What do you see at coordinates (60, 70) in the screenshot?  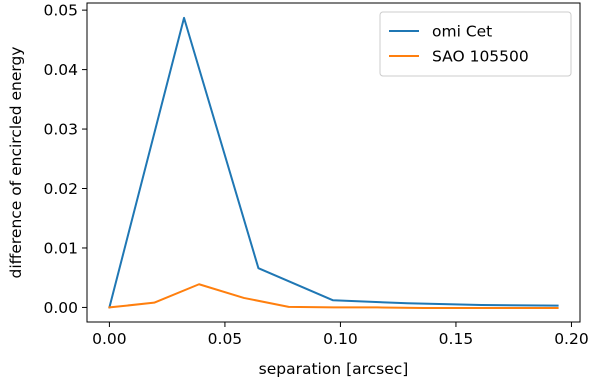 I see `y-tick-label: 0.04` at bounding box center [60, 70].